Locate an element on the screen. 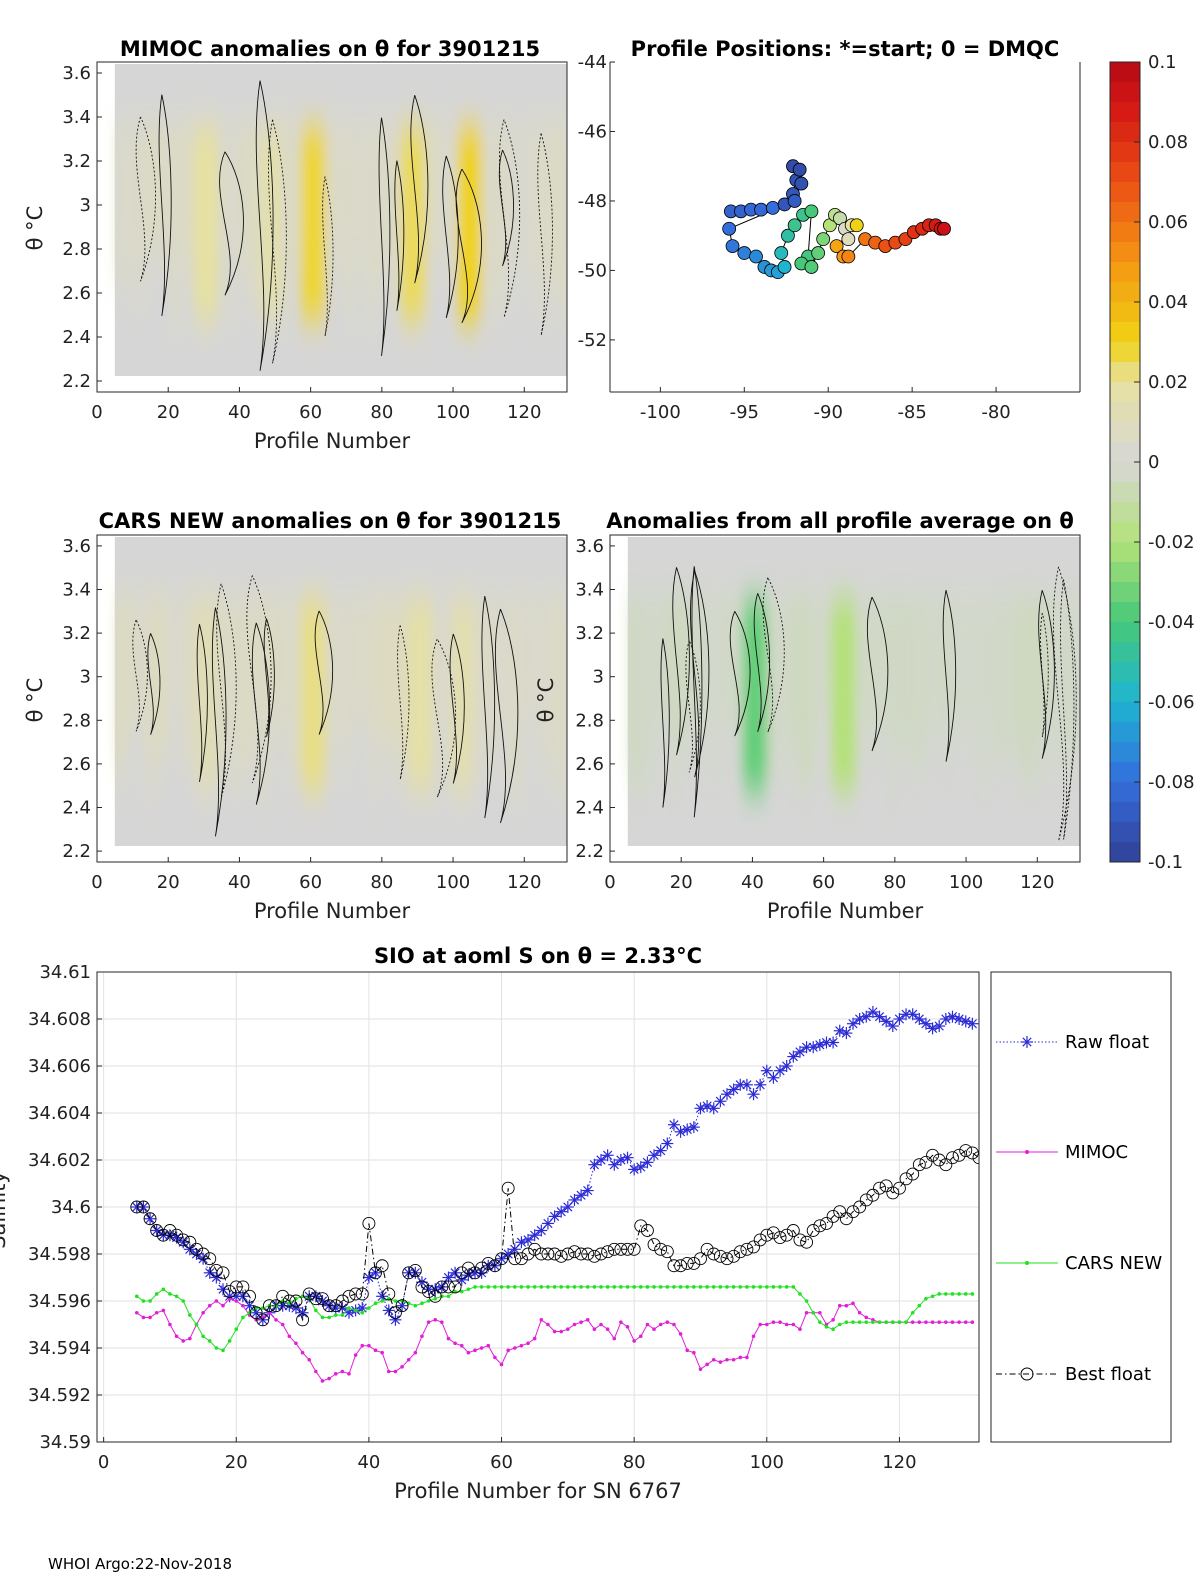  avg-axes-box is located at coordinates (845, 698).